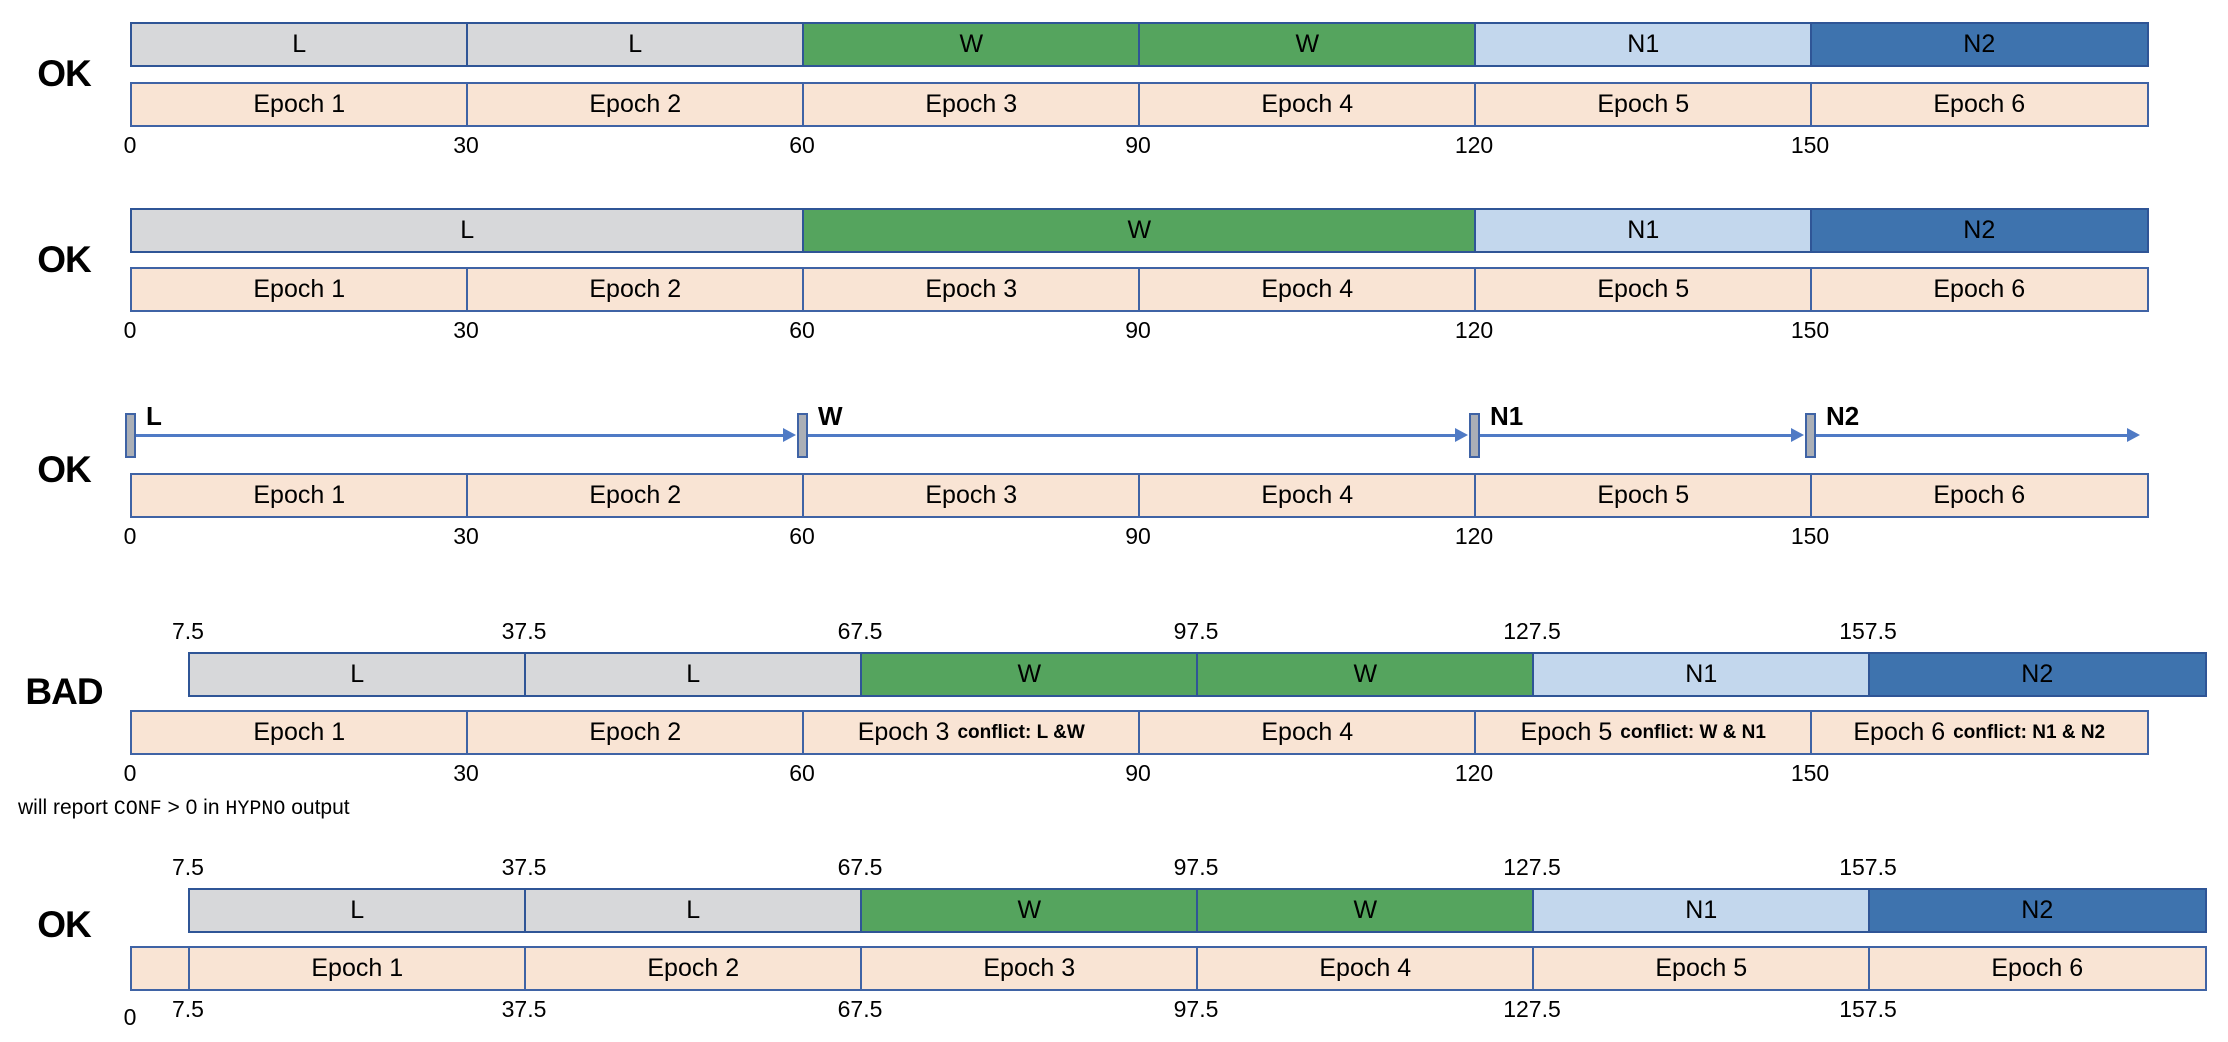 The image size is (2228, 1042). What do you see at coordinates (1507, 416) in the screenshot?
I see `marker-label-n1: N1` at bounding box center [1507, 416].